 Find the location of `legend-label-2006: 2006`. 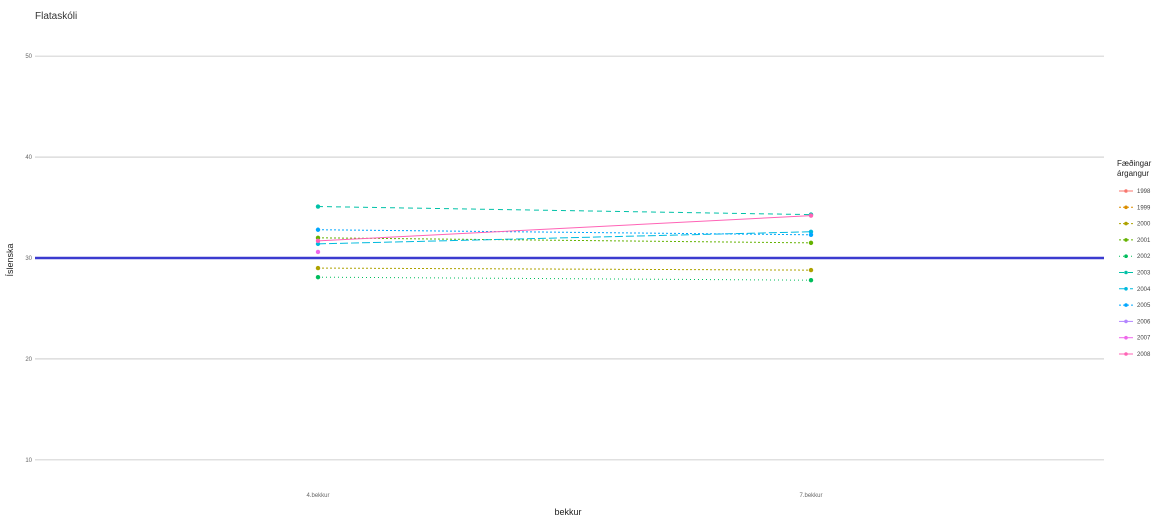

legend-label-2006: 2006 is located at coordinates (1144, 322).